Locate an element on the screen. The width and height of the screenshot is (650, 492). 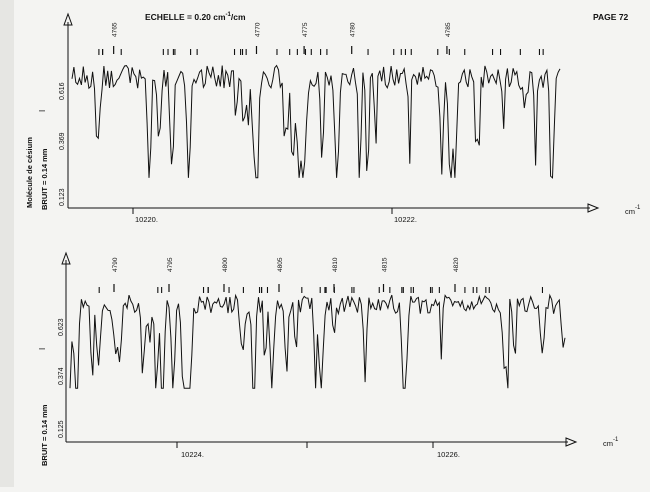
chart-1-noise-label: BRUIT = 0.14 mm is located at coordinates (44, 179).